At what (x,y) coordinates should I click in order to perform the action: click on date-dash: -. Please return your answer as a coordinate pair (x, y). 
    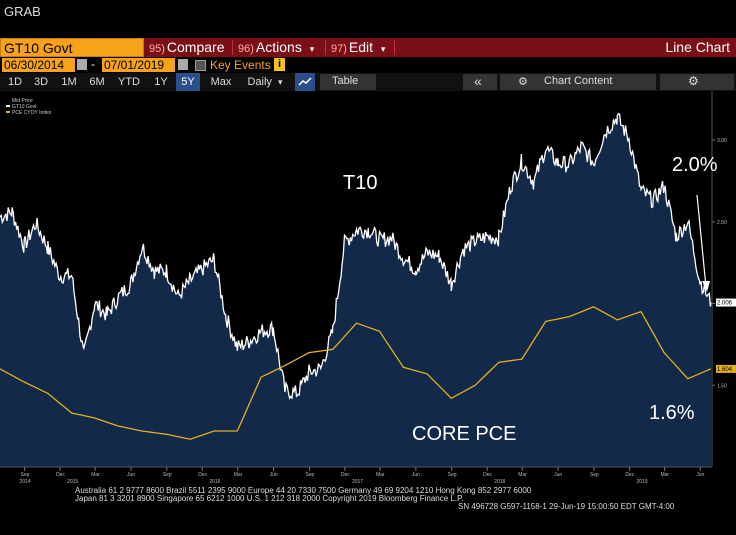
    Looking at the image, I should click on (93, 64).